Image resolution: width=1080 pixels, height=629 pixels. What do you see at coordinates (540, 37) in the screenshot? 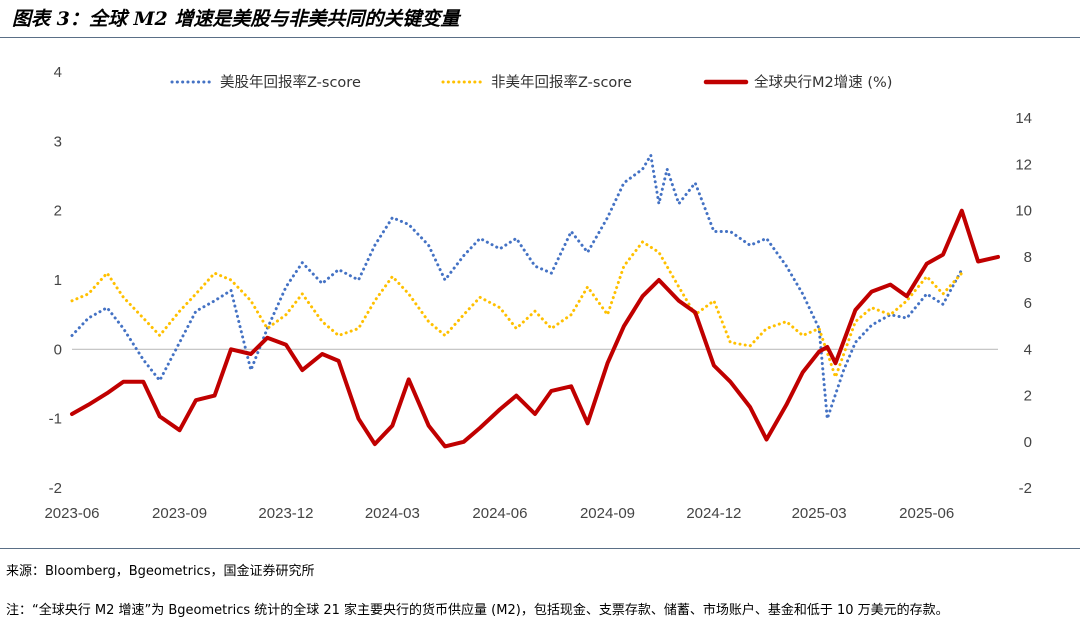
I see `title-rule` at bounding box center [540, 37].